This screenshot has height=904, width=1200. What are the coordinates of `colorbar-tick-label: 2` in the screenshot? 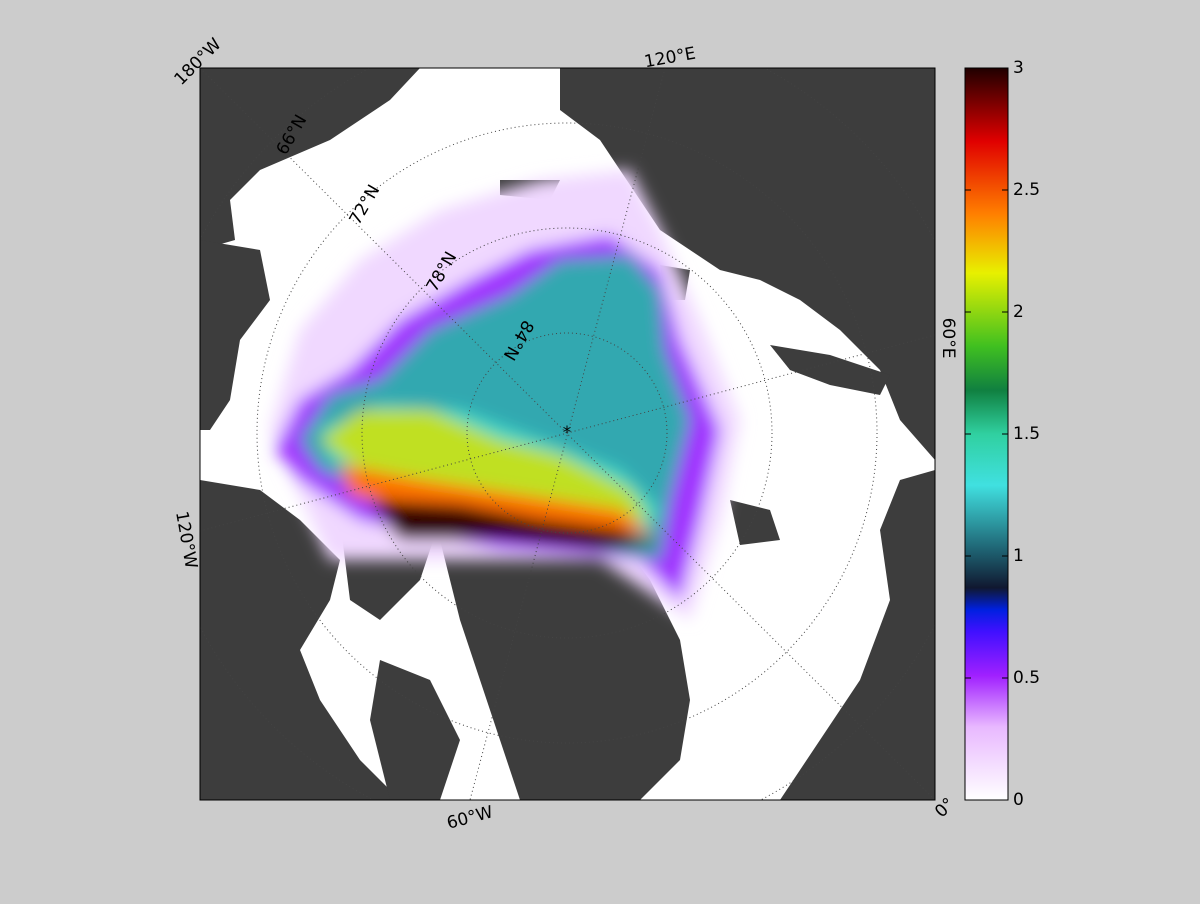 It's located at (1018, 312).